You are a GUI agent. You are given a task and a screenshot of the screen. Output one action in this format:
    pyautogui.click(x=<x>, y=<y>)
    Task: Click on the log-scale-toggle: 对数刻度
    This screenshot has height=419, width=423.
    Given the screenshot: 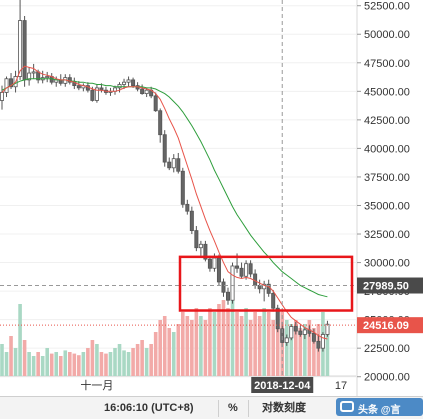 What is the action you would take?
    pyautogui.click(x=284, y=408)
    